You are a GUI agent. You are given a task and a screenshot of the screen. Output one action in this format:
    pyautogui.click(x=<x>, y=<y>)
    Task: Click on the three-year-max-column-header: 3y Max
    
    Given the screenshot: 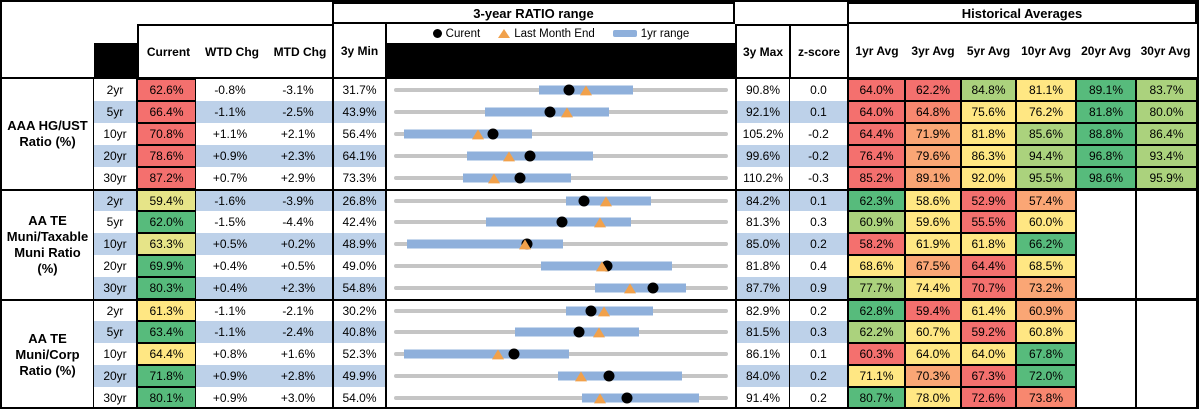 What is the action you would take?
    pyautogui.click(x=762, y=50)
    